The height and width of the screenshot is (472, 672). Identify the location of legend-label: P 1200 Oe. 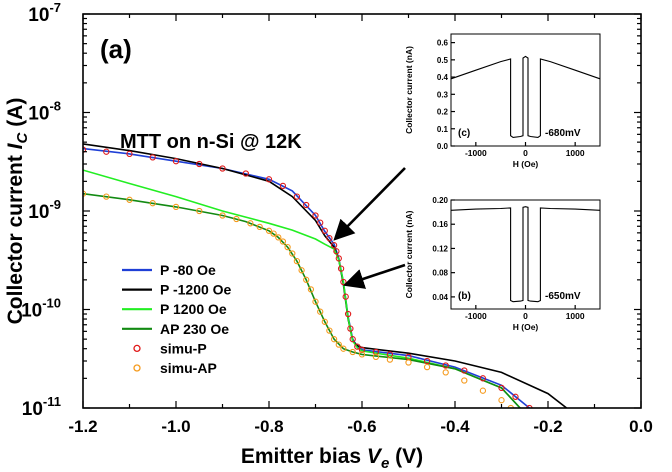
(193, 309).